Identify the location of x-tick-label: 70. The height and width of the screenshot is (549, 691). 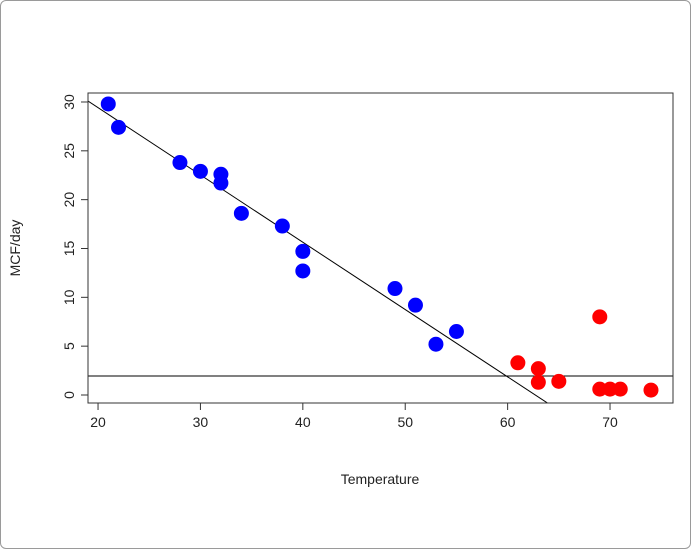
(610, 422).